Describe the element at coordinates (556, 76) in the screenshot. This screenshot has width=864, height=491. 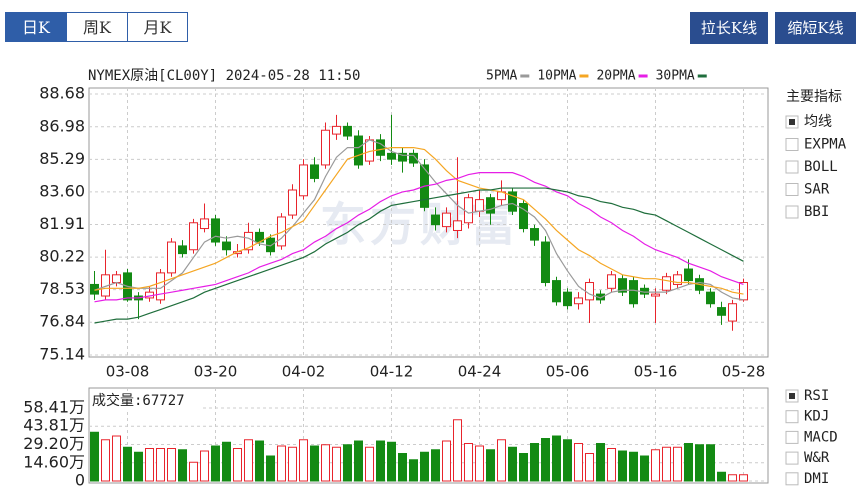
I see `legend-label: 10PMA` at that location.